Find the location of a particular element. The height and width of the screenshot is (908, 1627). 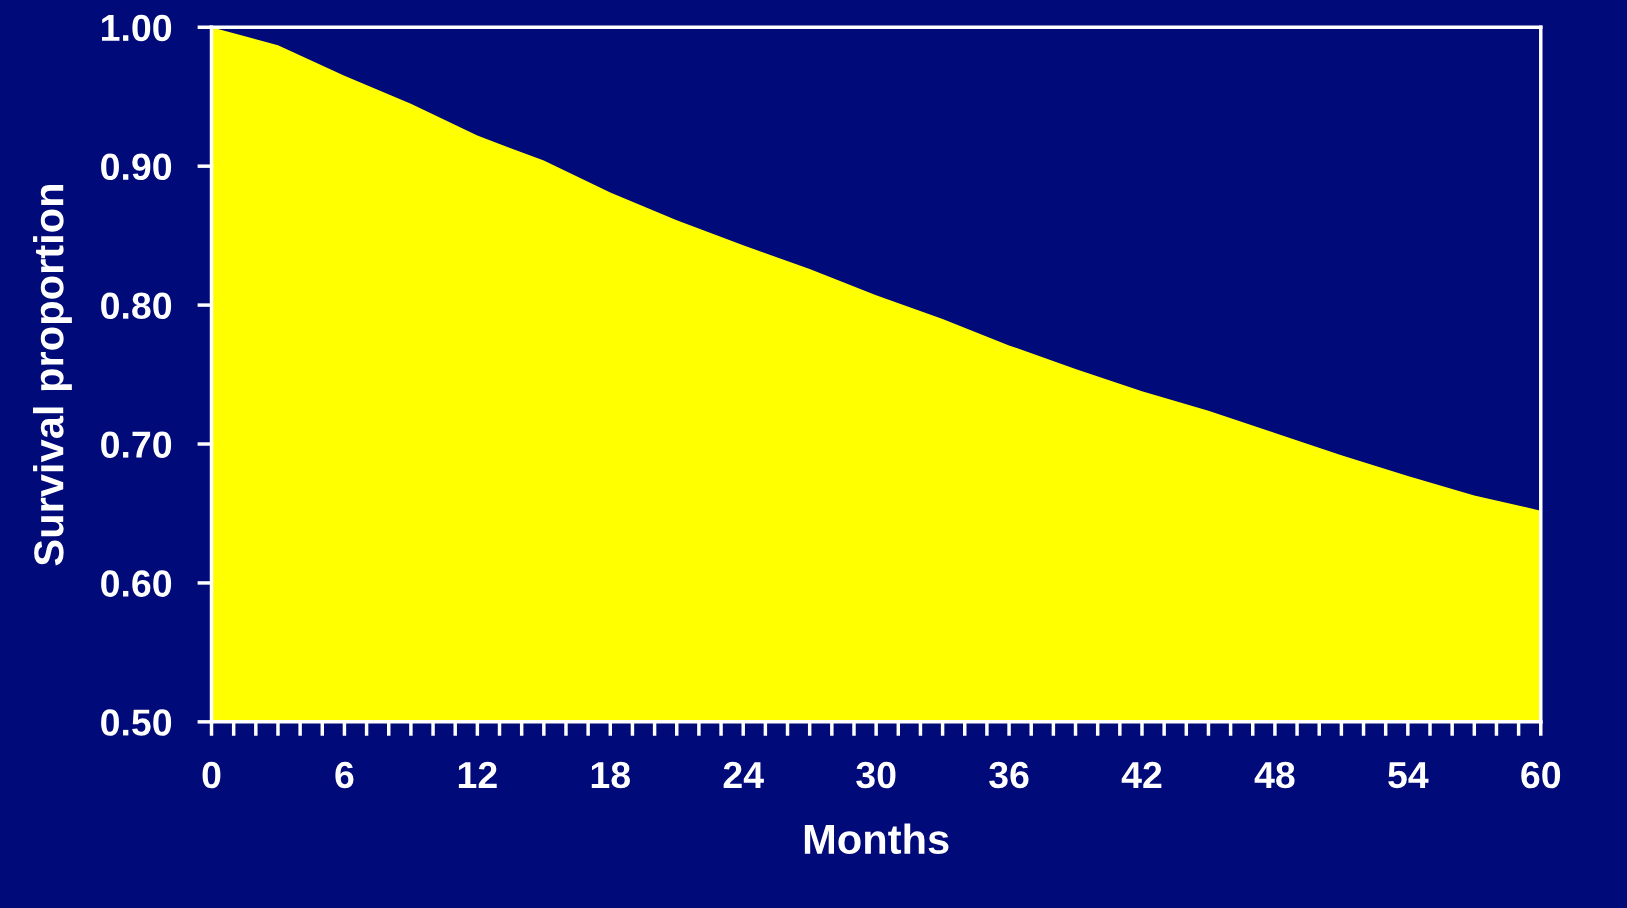

x-tick-label: 48 is located at coordinates (1274, 775).